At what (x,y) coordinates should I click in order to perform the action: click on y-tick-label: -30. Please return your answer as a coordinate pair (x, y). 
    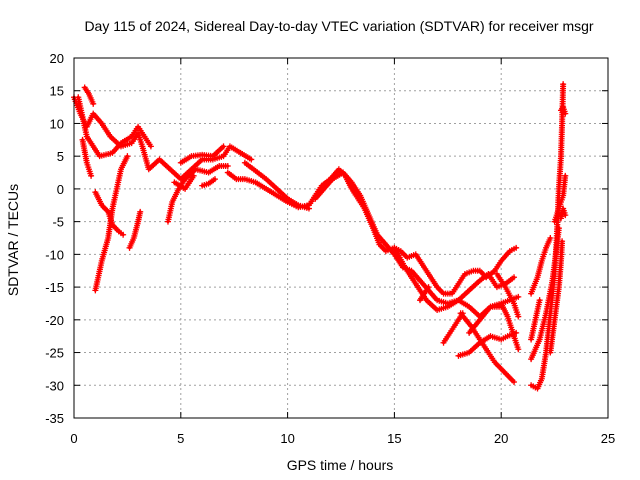
    Looking at the image, I should click on (54, 385).